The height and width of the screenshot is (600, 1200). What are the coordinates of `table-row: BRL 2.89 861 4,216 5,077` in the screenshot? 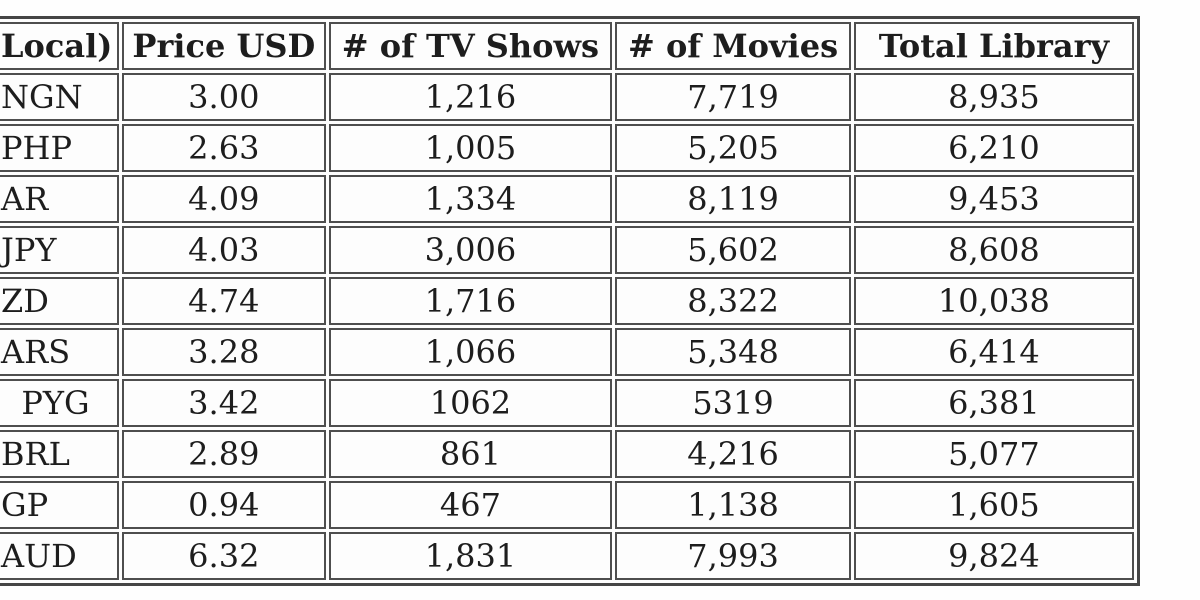 It's located at (567, 454).